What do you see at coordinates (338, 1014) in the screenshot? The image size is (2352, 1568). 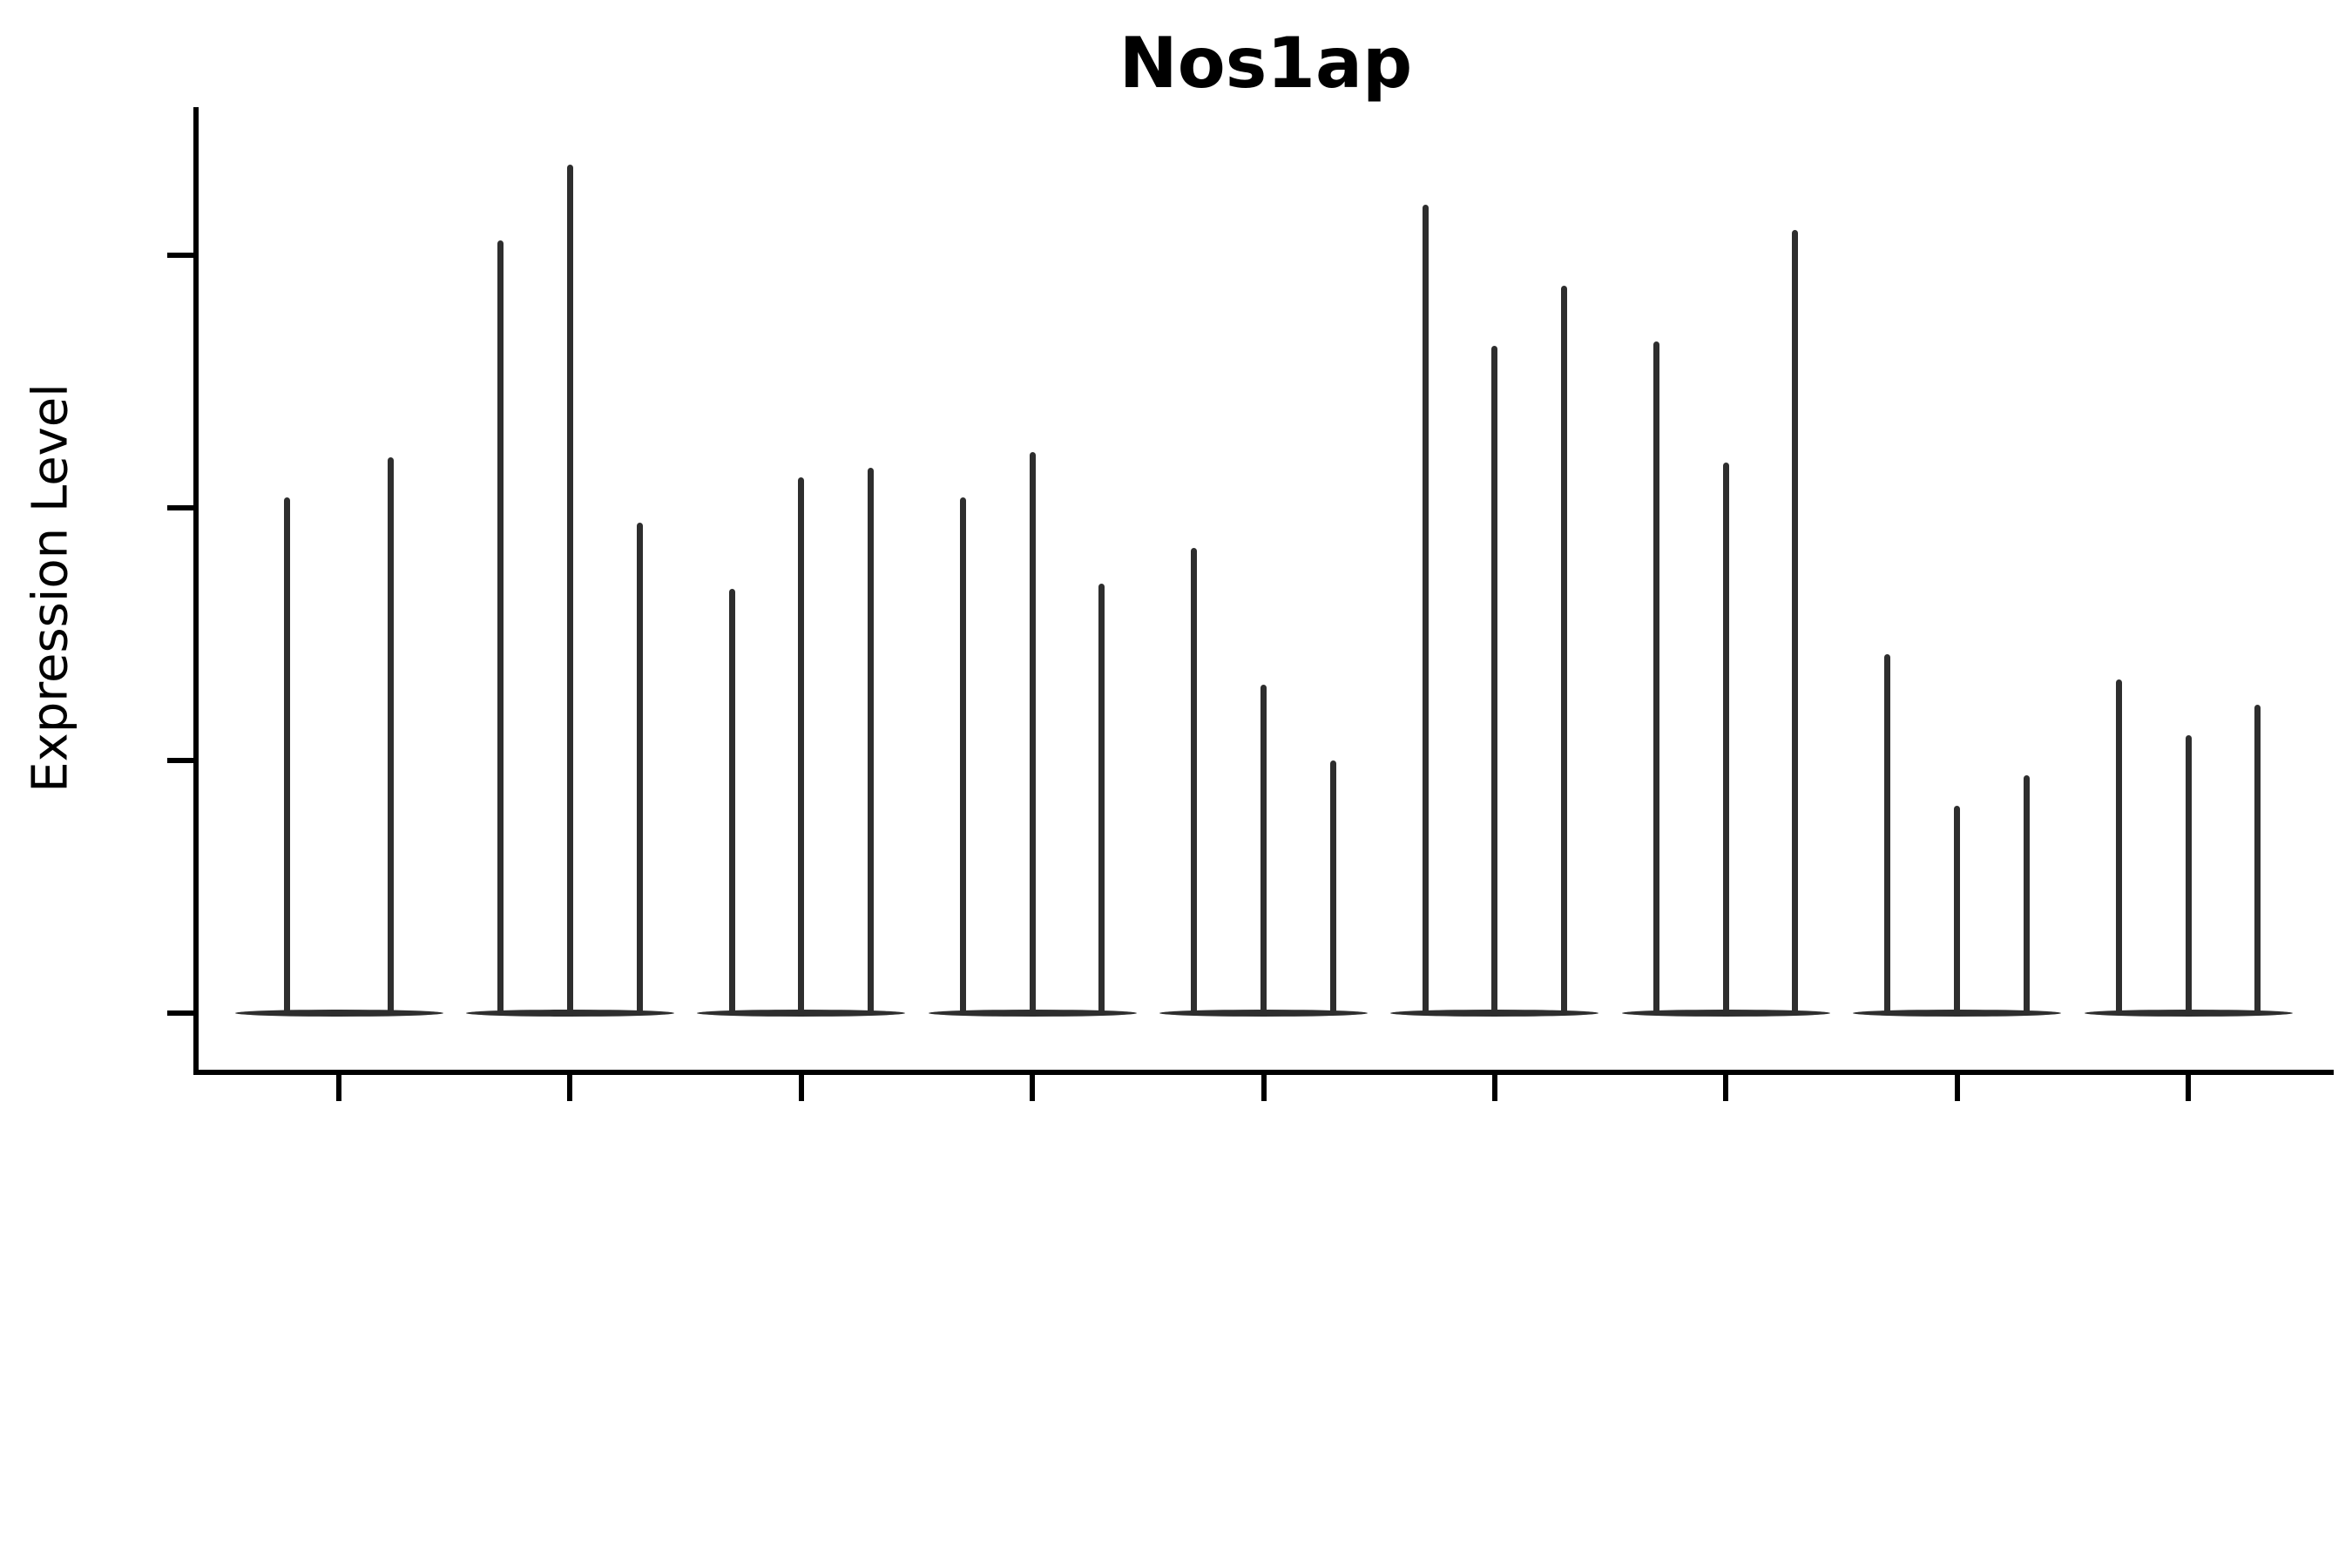 I see `violin-base` at bounding box center [338, 1014].